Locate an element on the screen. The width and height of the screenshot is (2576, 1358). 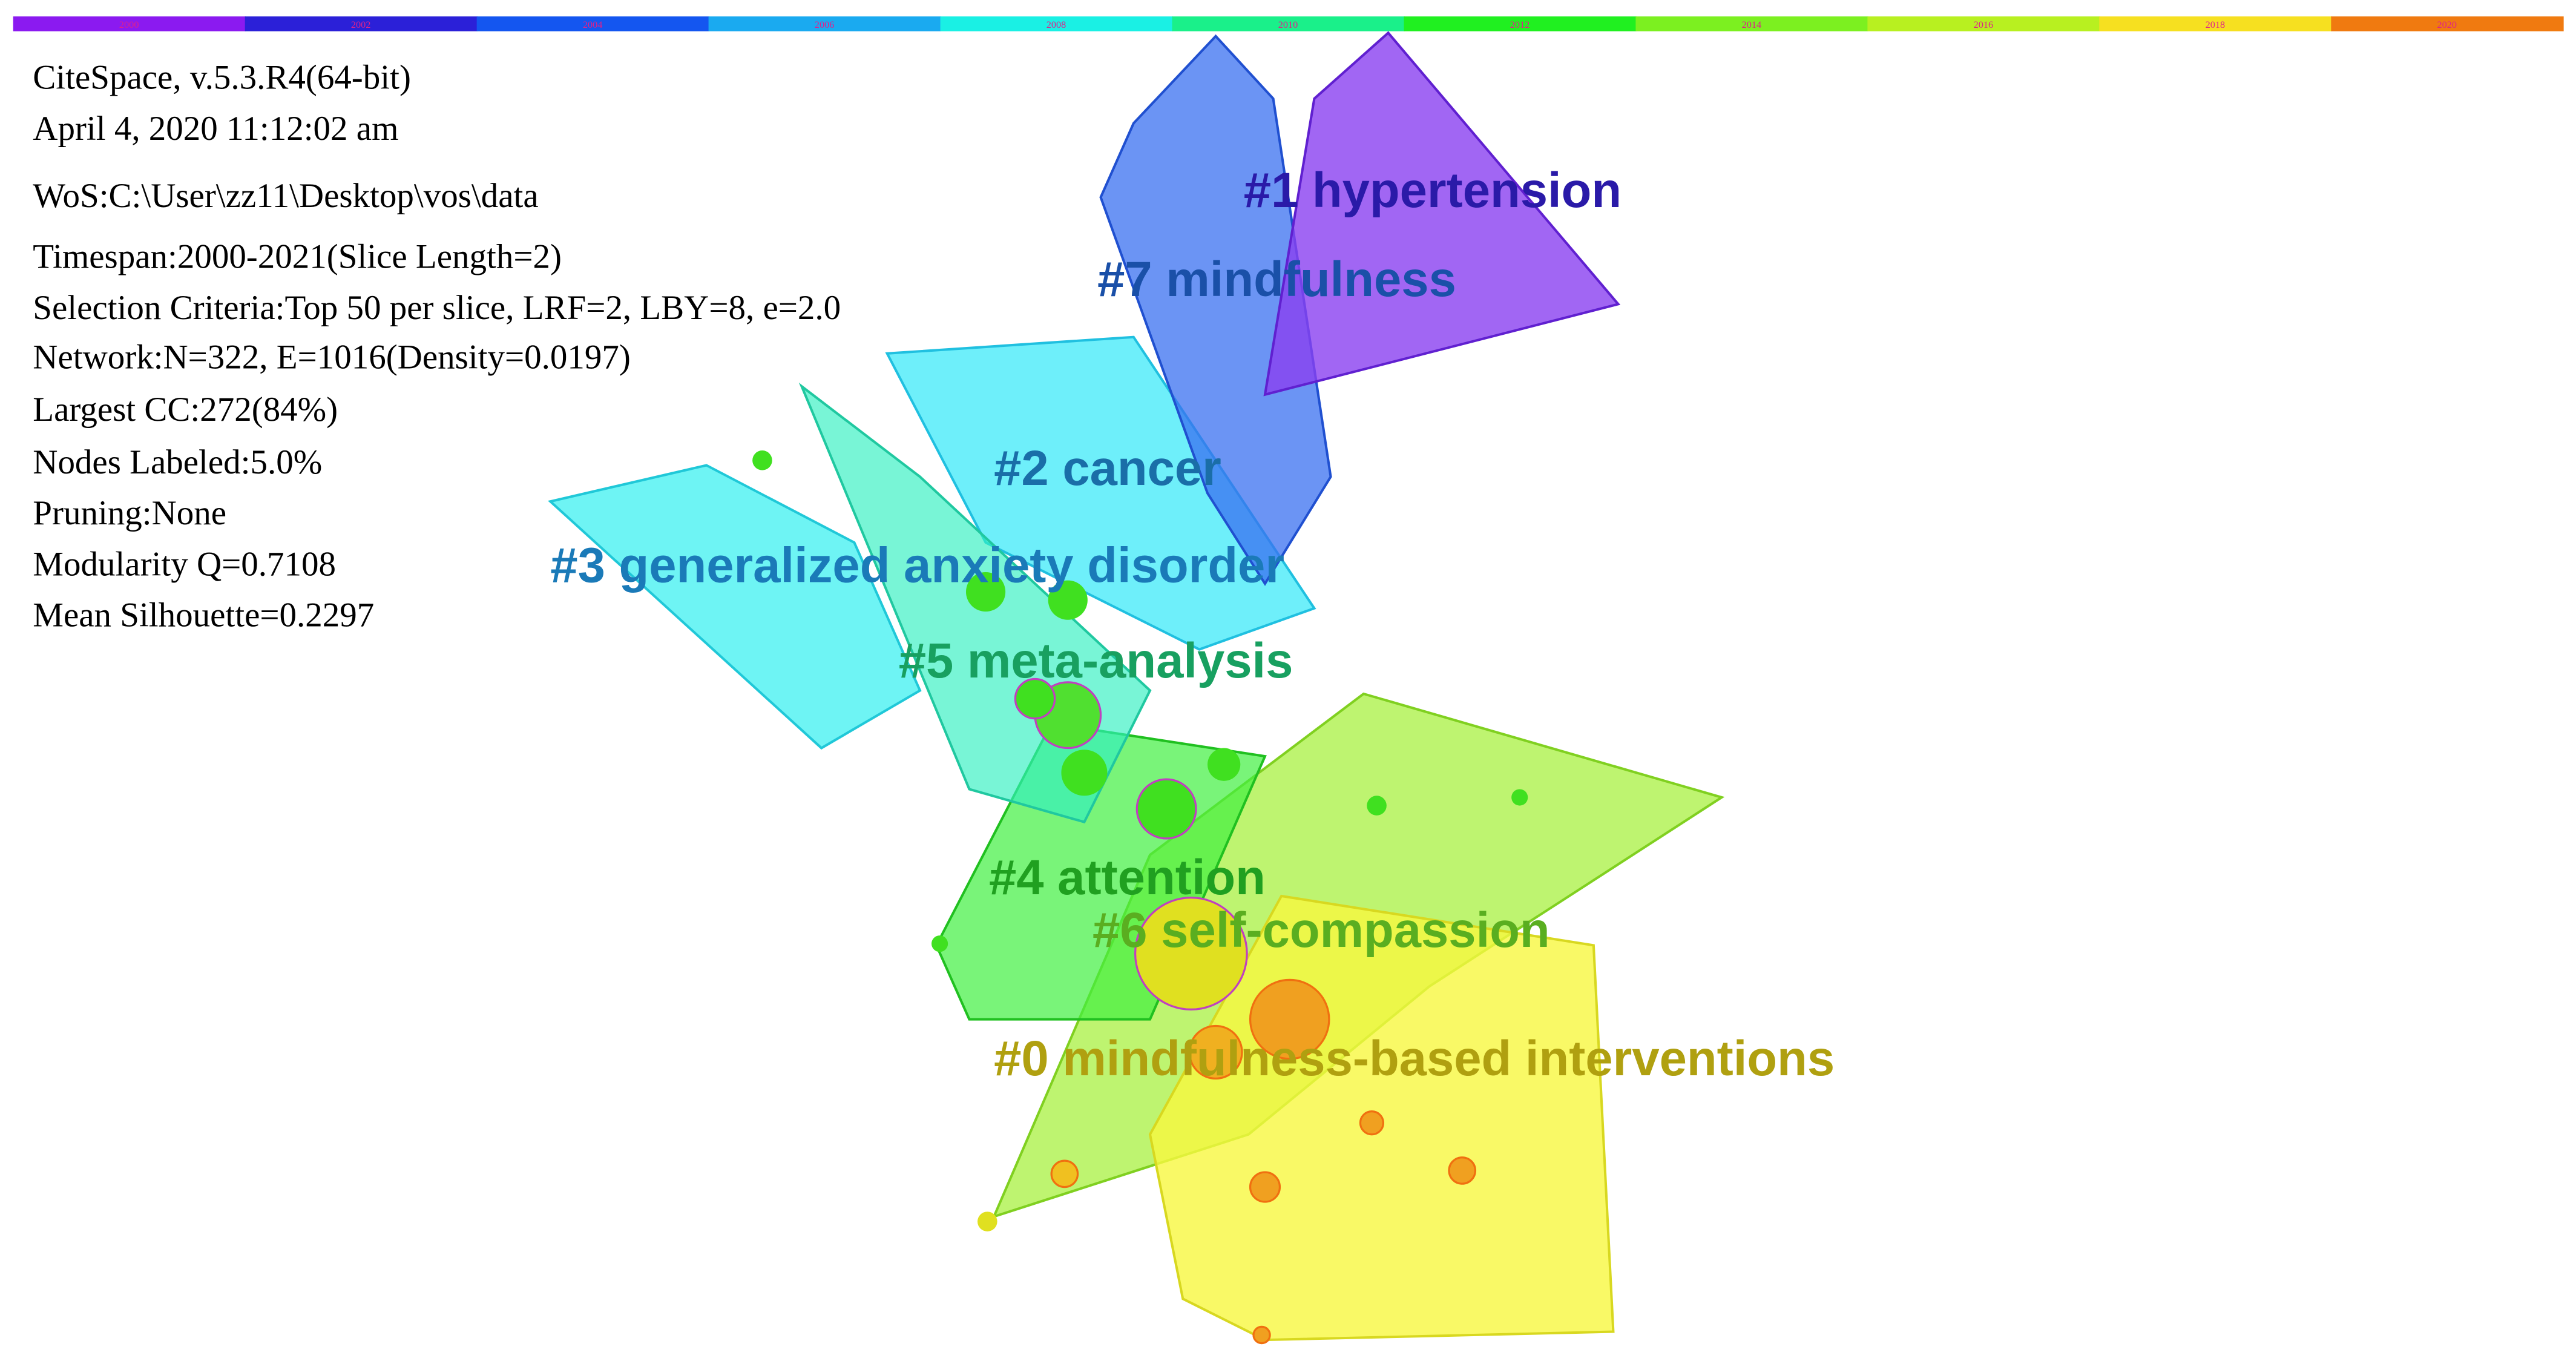
cluster-label: #1 hypertension is located at coordinates (1433, 191).